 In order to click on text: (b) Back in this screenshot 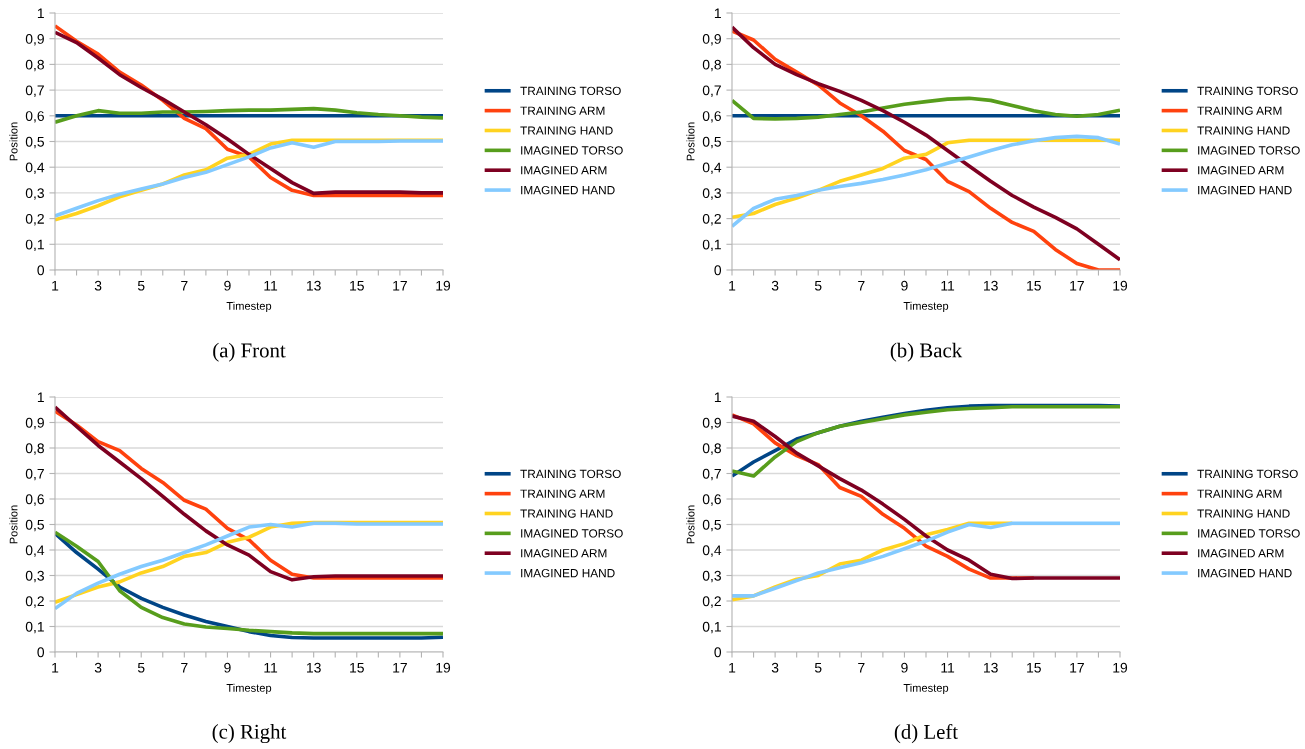, I will do `click(926, 352)`.